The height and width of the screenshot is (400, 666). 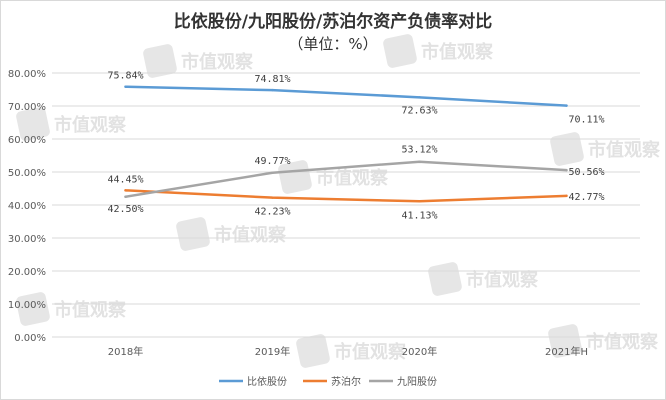 What do you see at coordinates (267, 381) in the screenshot?
I see `legend-label: 比依股份` at bounding box center [267, 381].